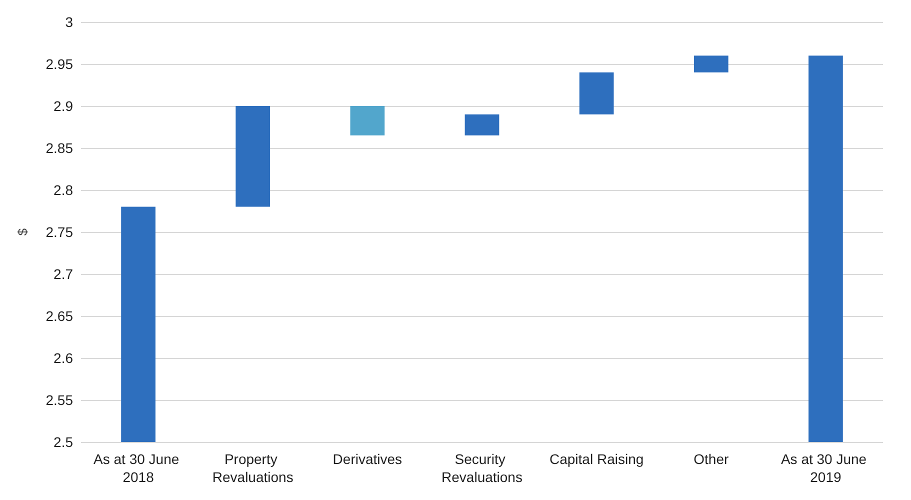 This screenshot has height=500, width=911. I want to click on x-tick-label: Property Revaluations, so click(253, 468).